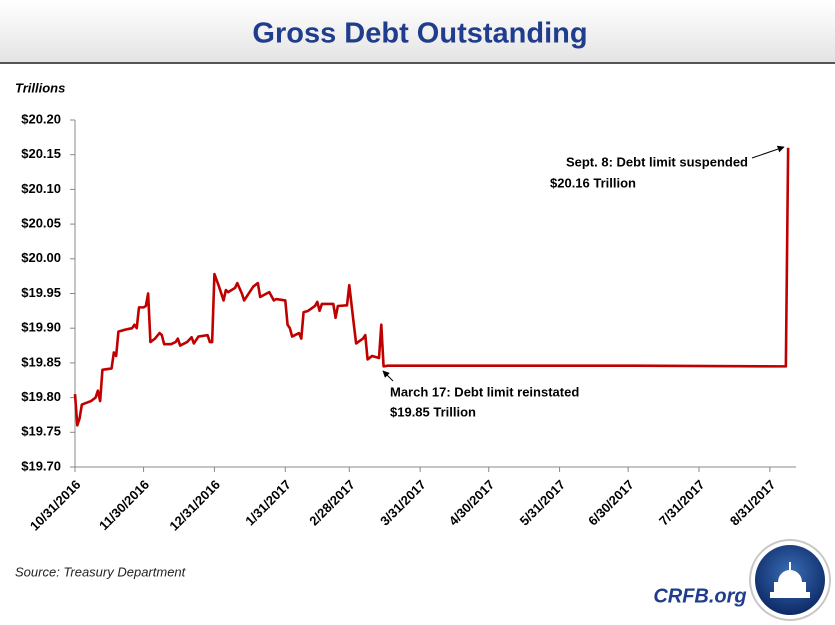  What do you see at coordinates (682, 503) in the screenshot?
I see `x-tick-label: 7/31/2017` at bounding box center [682, 503].